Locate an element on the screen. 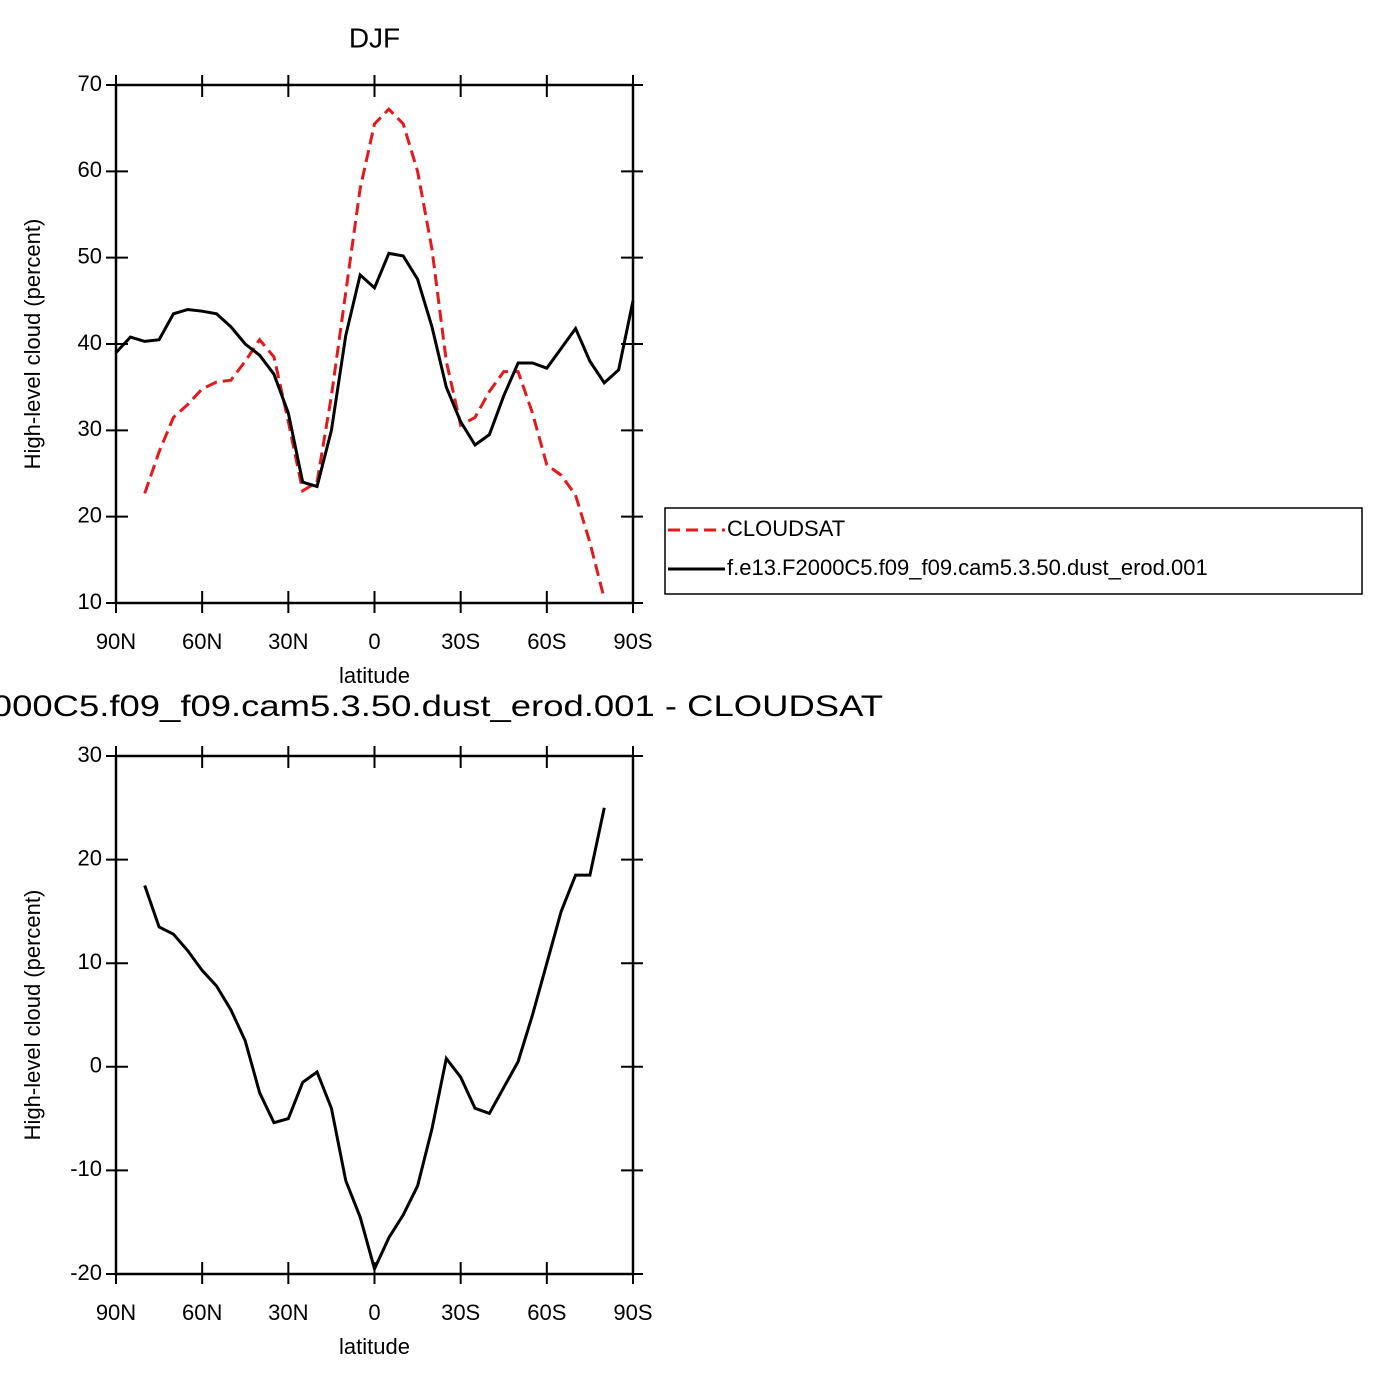 The image size is (1383, 1385). y-tick-label: -10 is located at coordinates (86, 1168).